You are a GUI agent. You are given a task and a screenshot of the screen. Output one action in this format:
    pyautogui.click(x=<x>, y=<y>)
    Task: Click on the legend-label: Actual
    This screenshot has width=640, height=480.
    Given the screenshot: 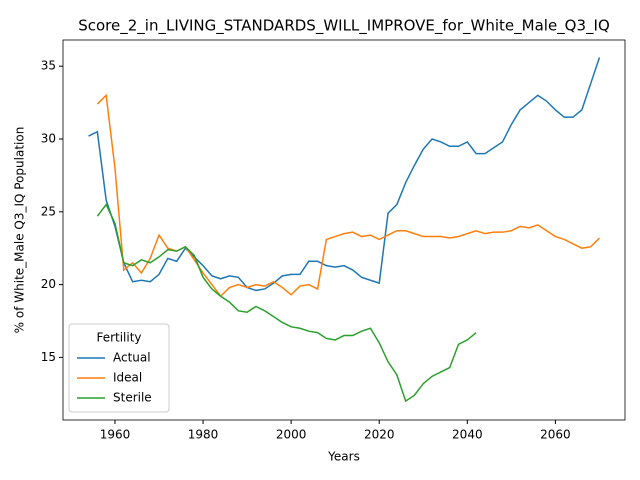 What is the action you would take?
    pyautogui.click(x=132, y=358)
    